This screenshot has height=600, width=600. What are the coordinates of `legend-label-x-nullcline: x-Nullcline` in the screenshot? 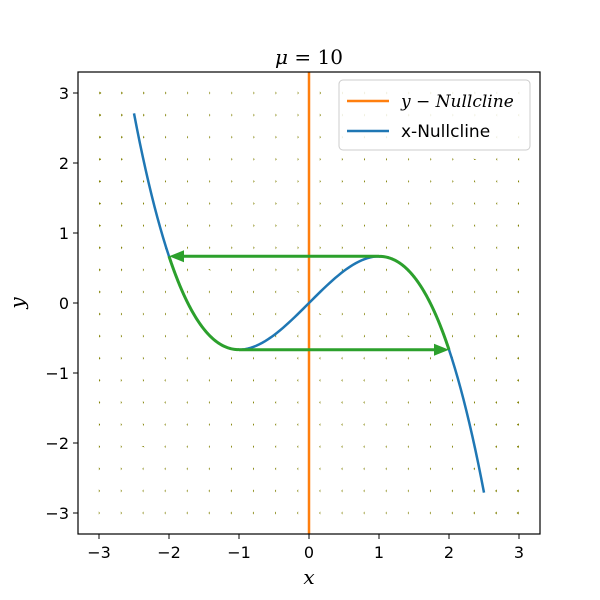 It's located at (445, 132).